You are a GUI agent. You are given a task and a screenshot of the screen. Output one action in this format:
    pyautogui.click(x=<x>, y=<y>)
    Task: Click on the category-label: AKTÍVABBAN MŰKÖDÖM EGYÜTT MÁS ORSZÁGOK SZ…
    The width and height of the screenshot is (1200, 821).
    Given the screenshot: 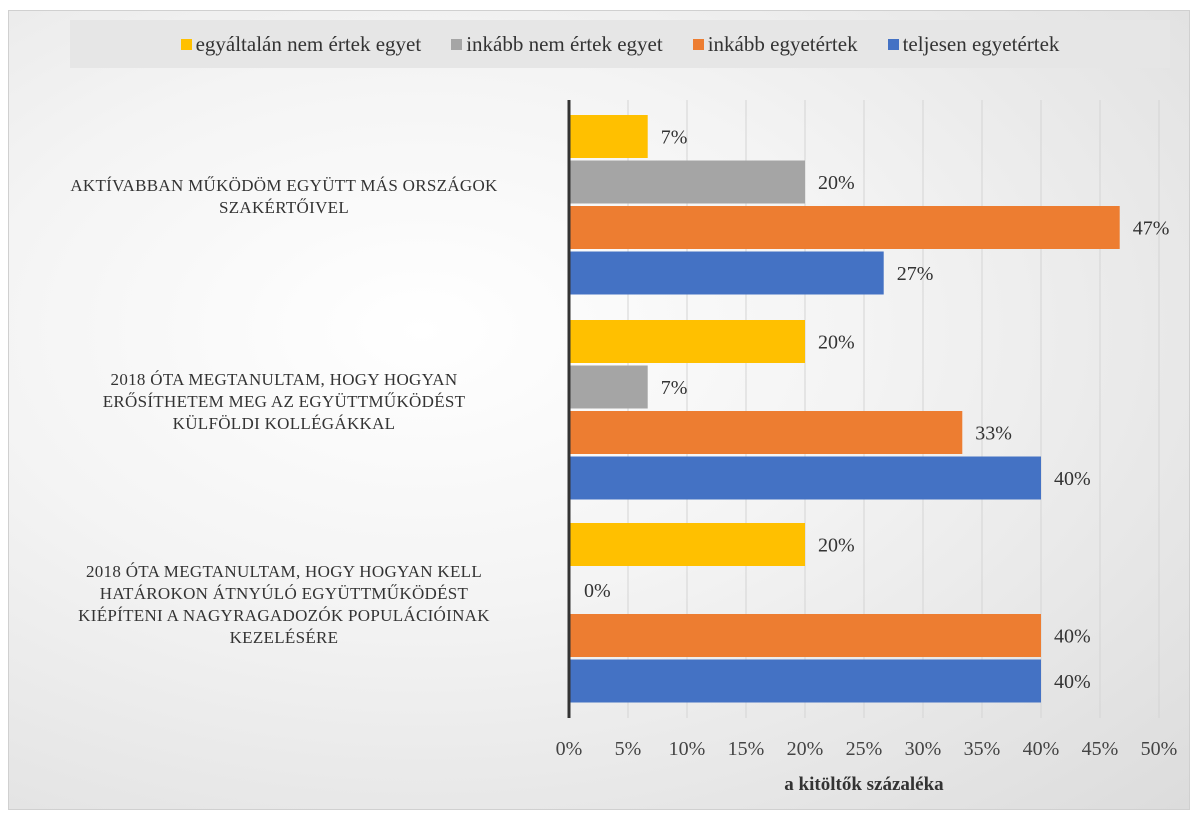 What is the action you would take?
    pyautogui.click(x=284, y=197)
    